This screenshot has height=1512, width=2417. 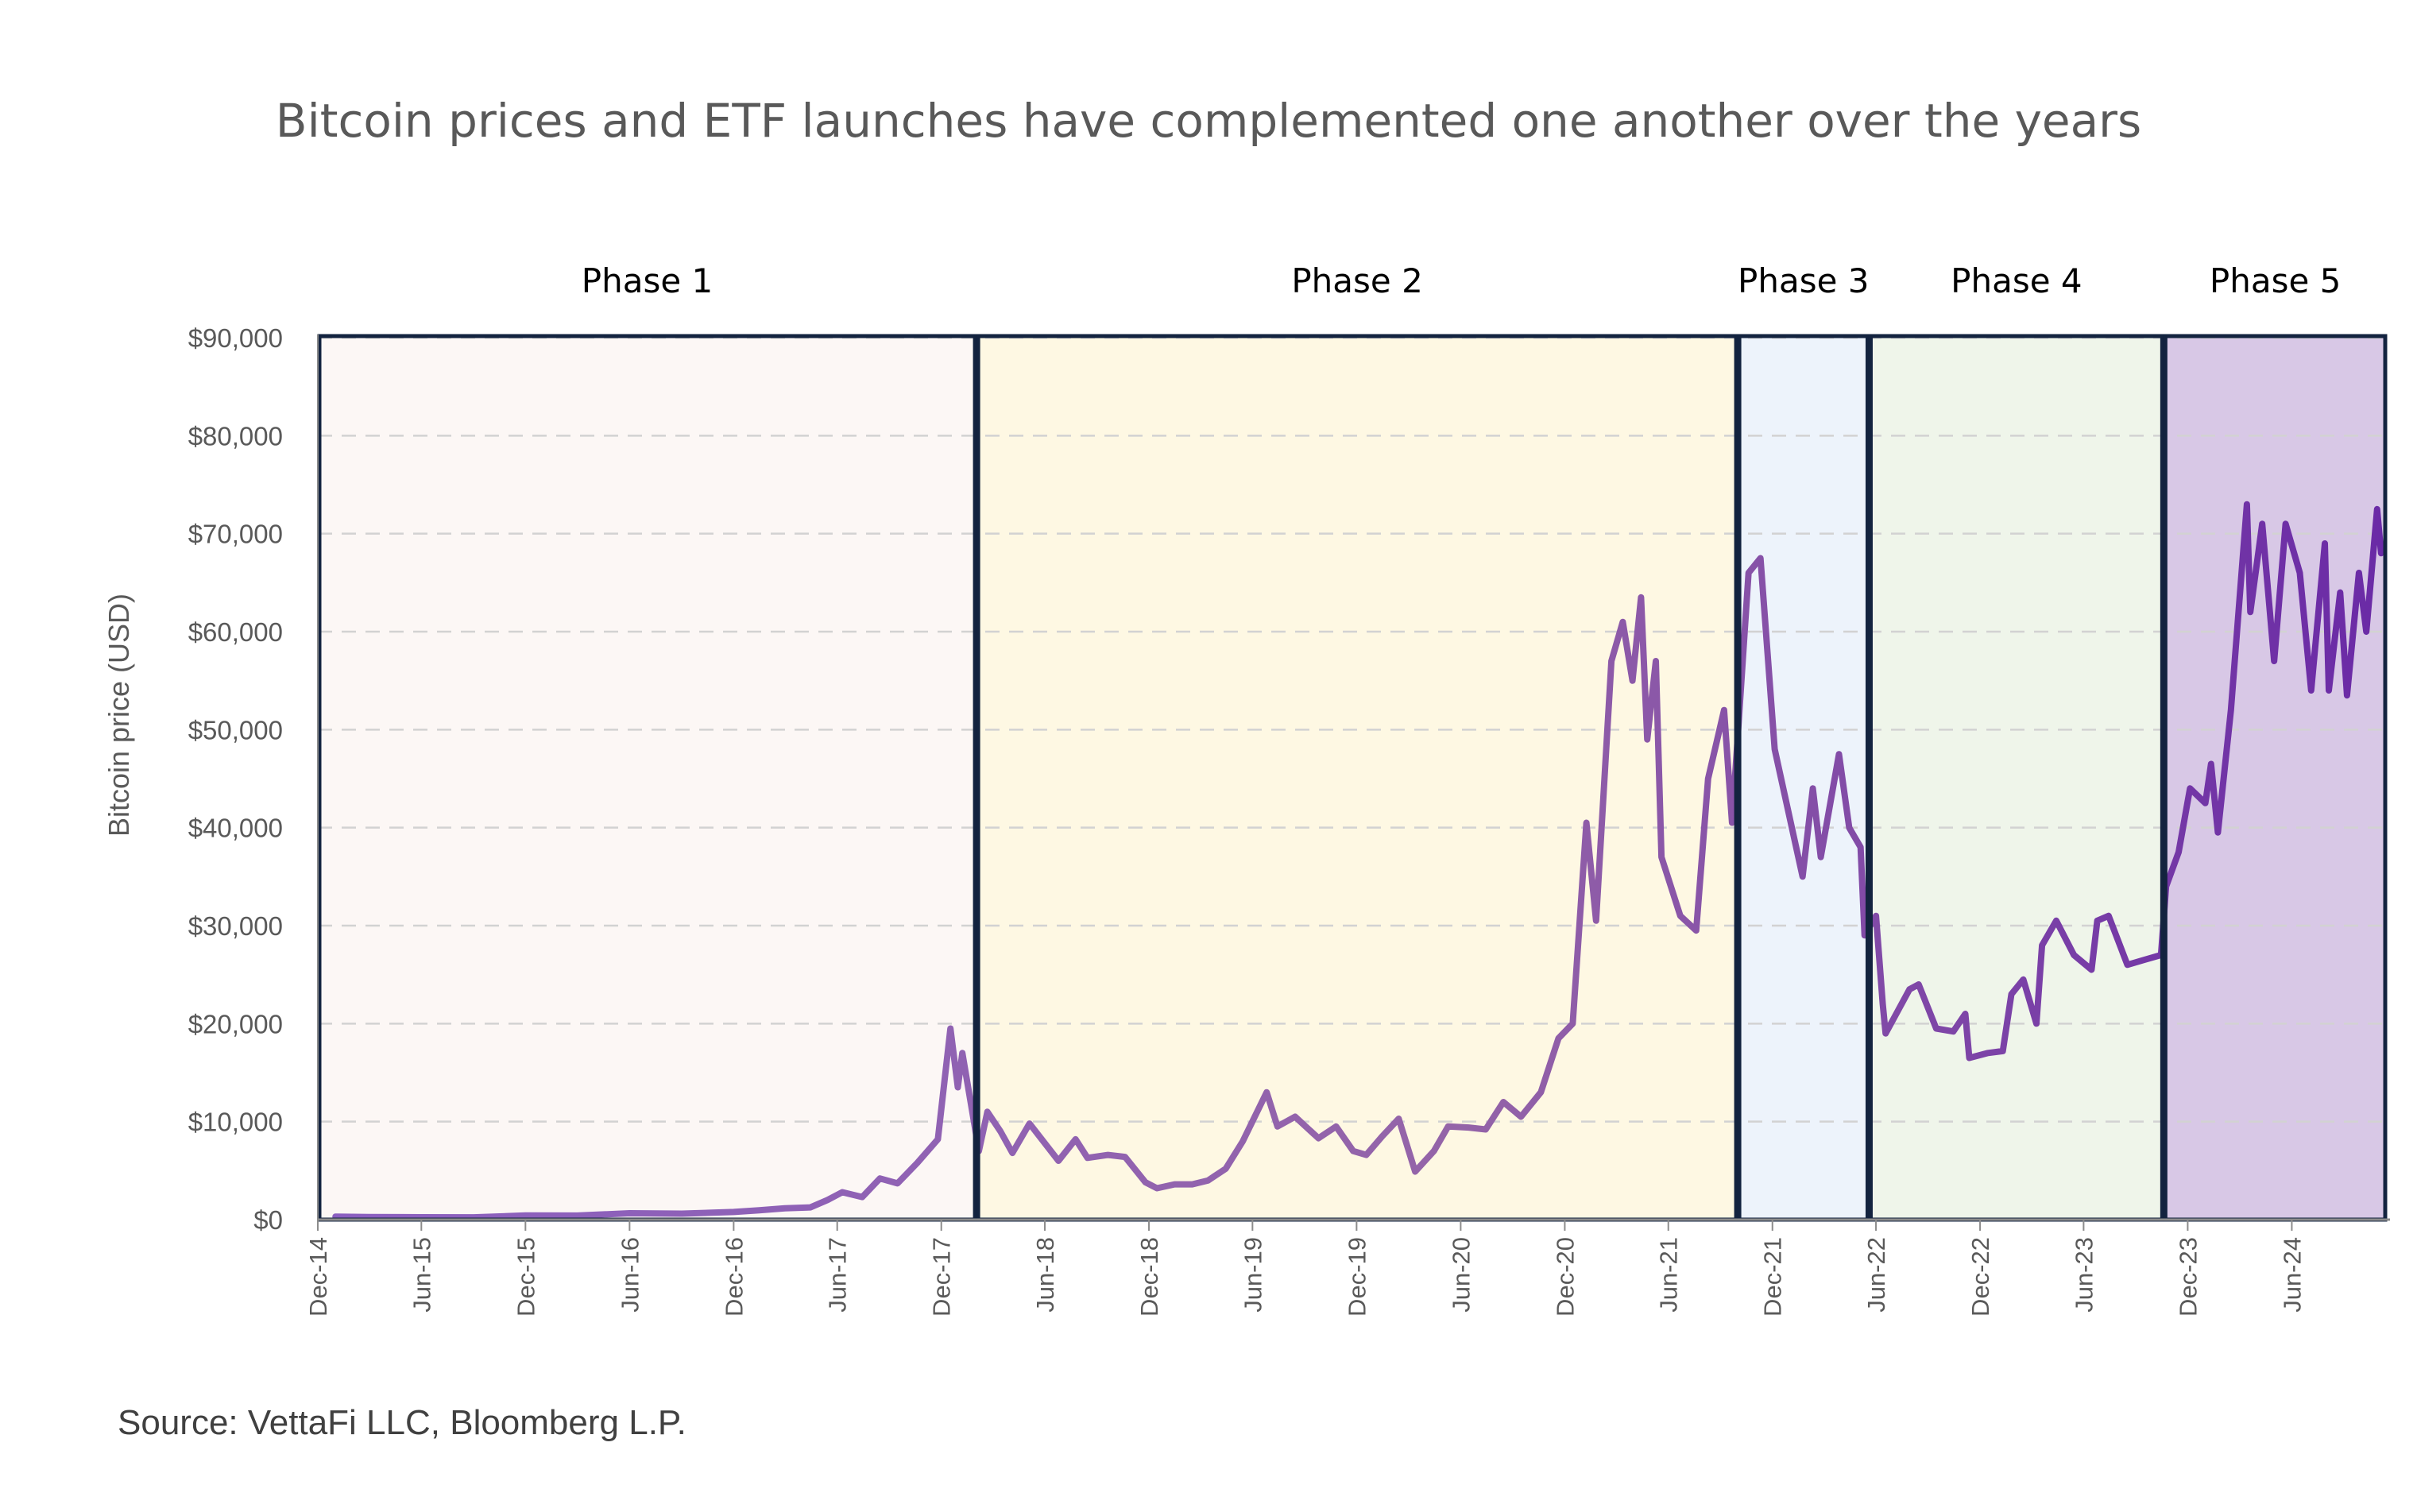 What do you see at coordinates (1803, 280) in the screenshot?
I see `phase-label-3: Phase 3` at bounding box center [1803, 280].